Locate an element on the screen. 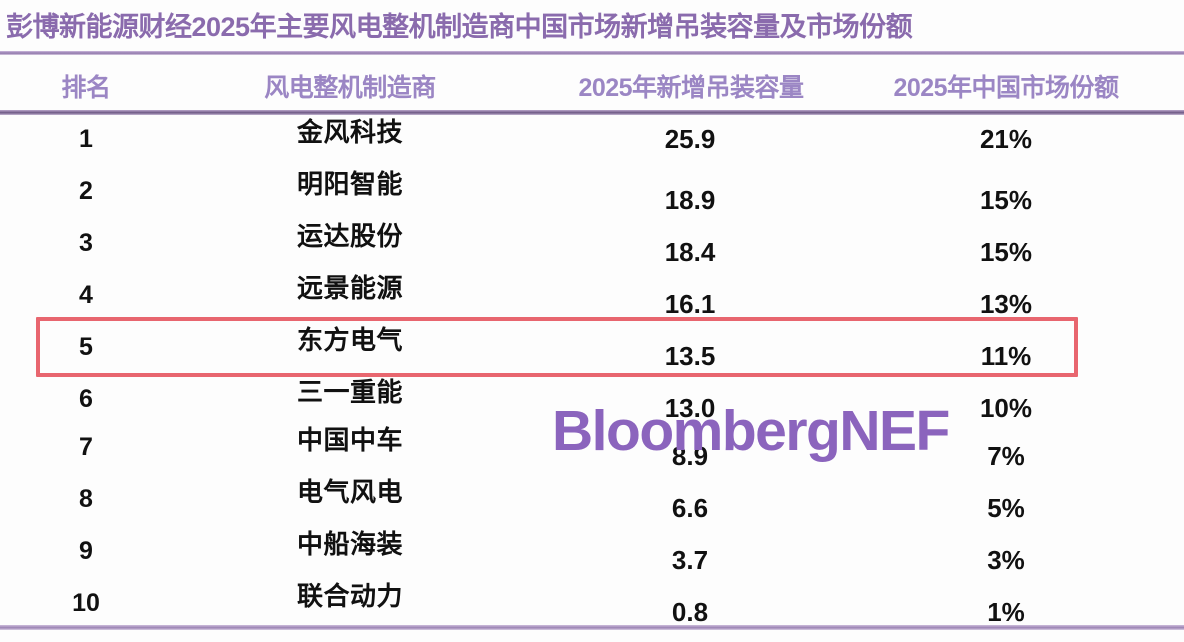 This screenshot has width=1184, height=642. table-row-highlighted: 5 东方电气 13.5 11% is located at coordinates (592, 348).